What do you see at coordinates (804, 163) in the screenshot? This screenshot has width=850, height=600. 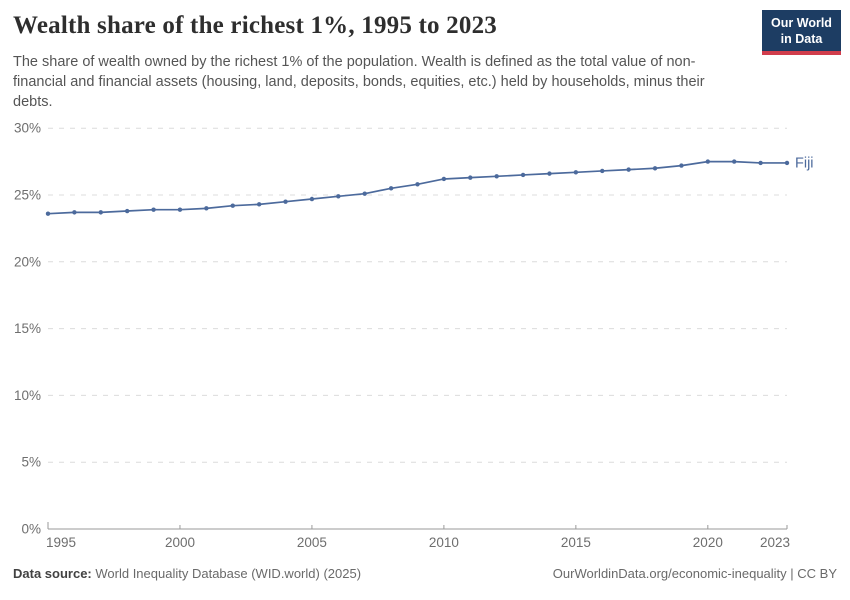 I see `entity-label: Fiji` at bounding box center [804, 163].